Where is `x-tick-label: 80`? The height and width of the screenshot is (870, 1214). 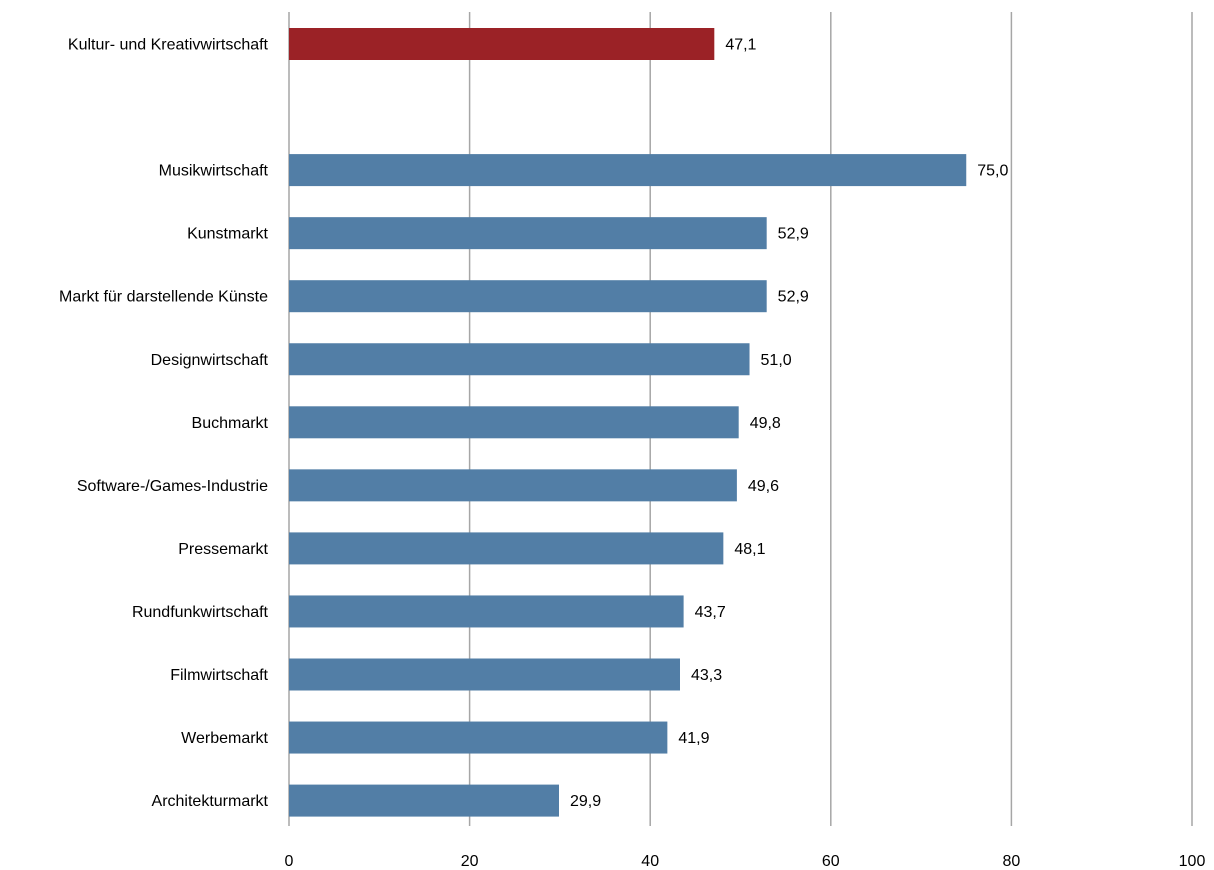
x-tick-label: 80 is located at coordinates (1012, 861).